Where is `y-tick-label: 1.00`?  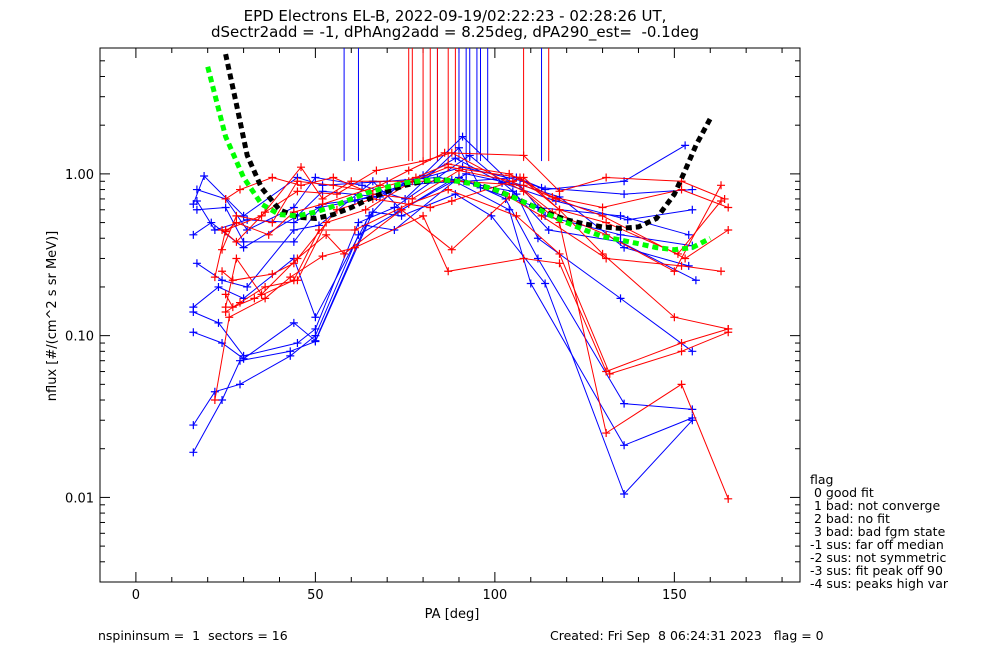 y-tick-label: 1.00 is located at coordinates (79, 175).